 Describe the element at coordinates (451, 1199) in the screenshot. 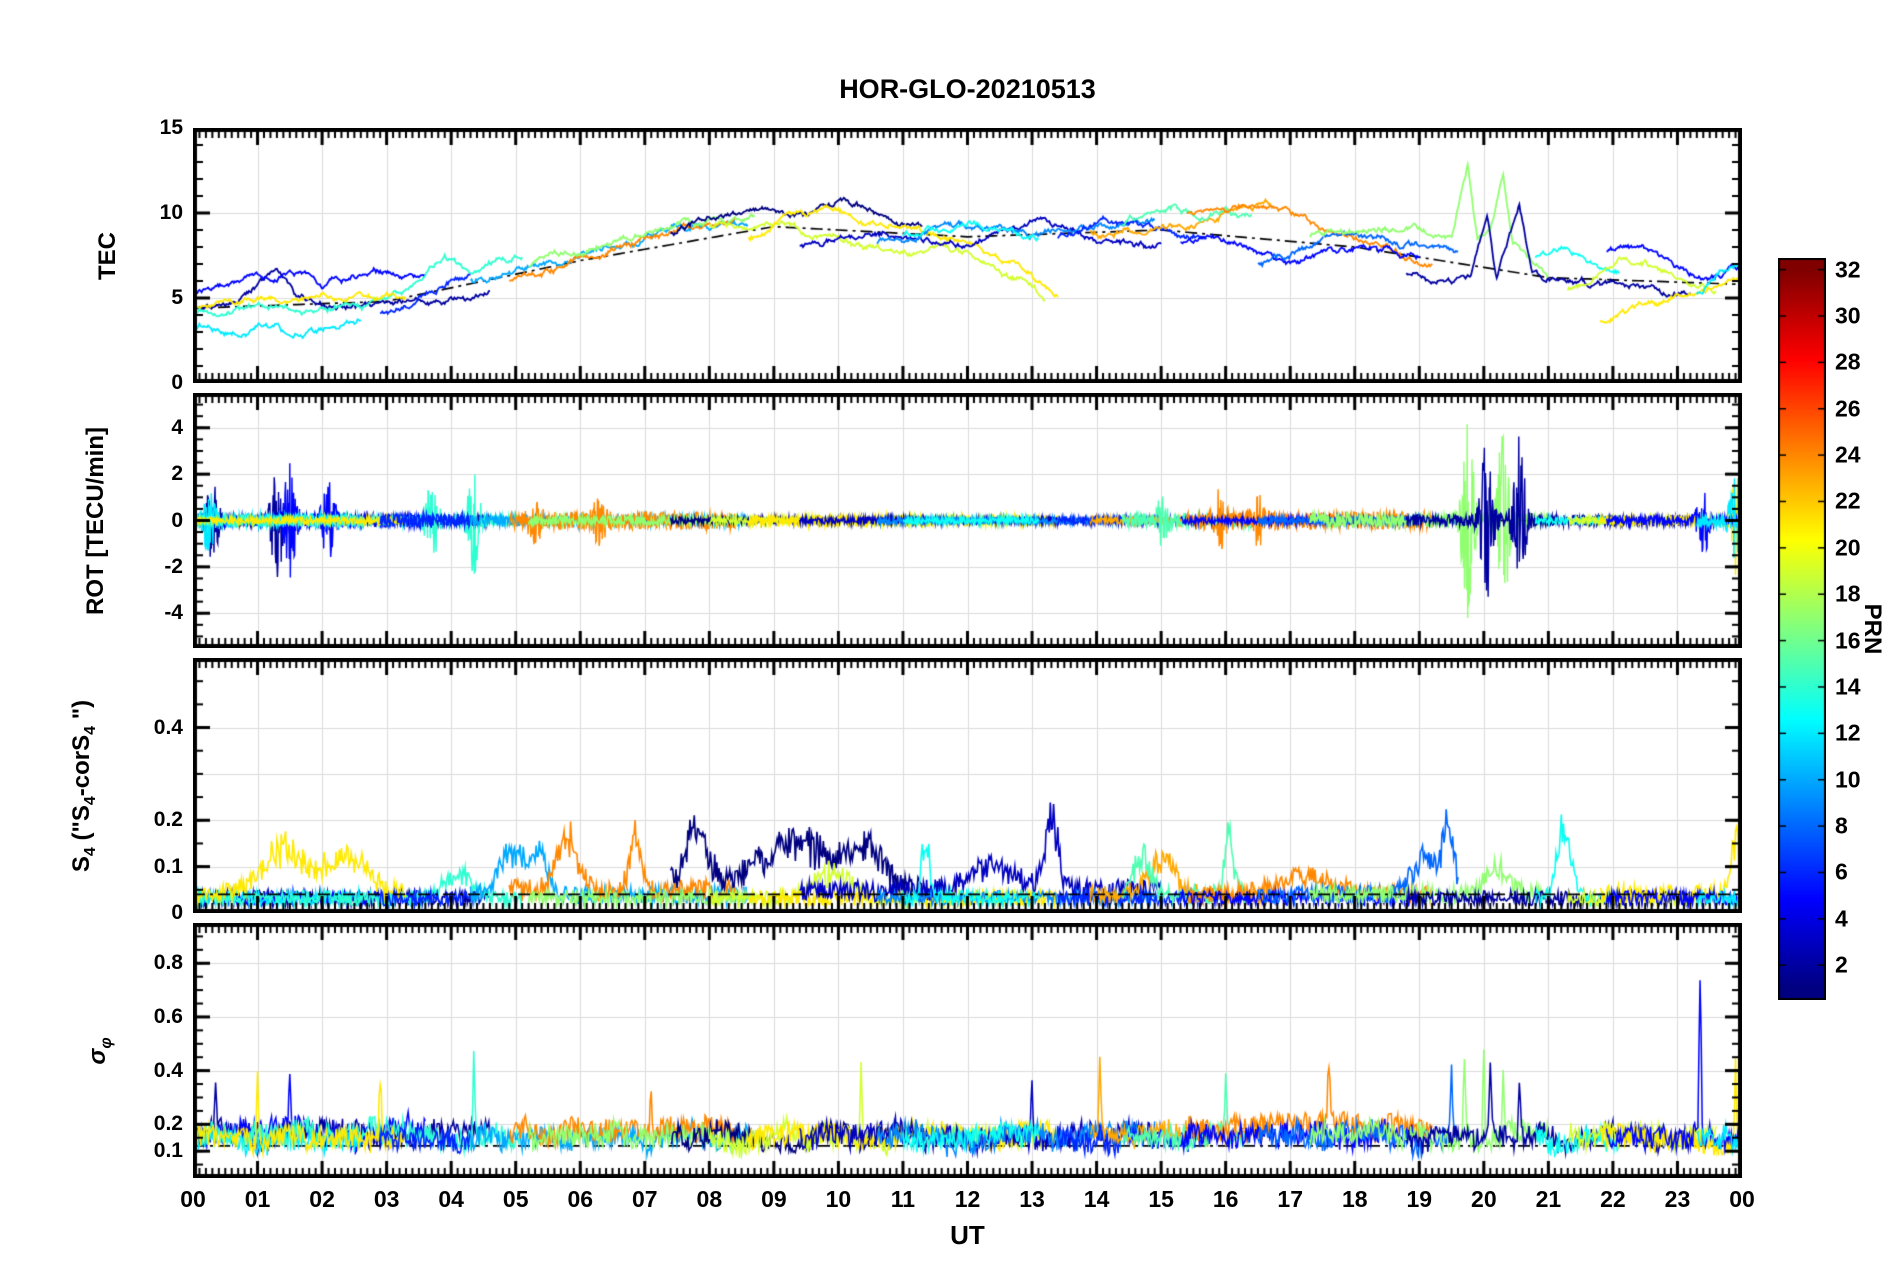

I see `x-tick-label: 04` at that location.